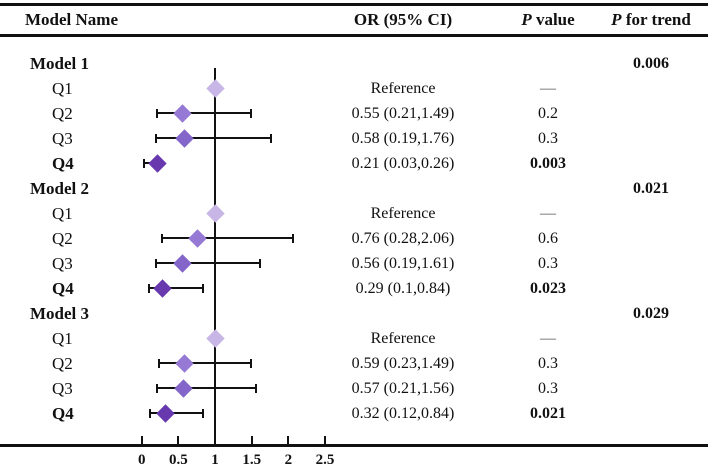 This screenshot has height=472, width=708. I want to click on axis-tick-label: 1.5, so click(252, 460).